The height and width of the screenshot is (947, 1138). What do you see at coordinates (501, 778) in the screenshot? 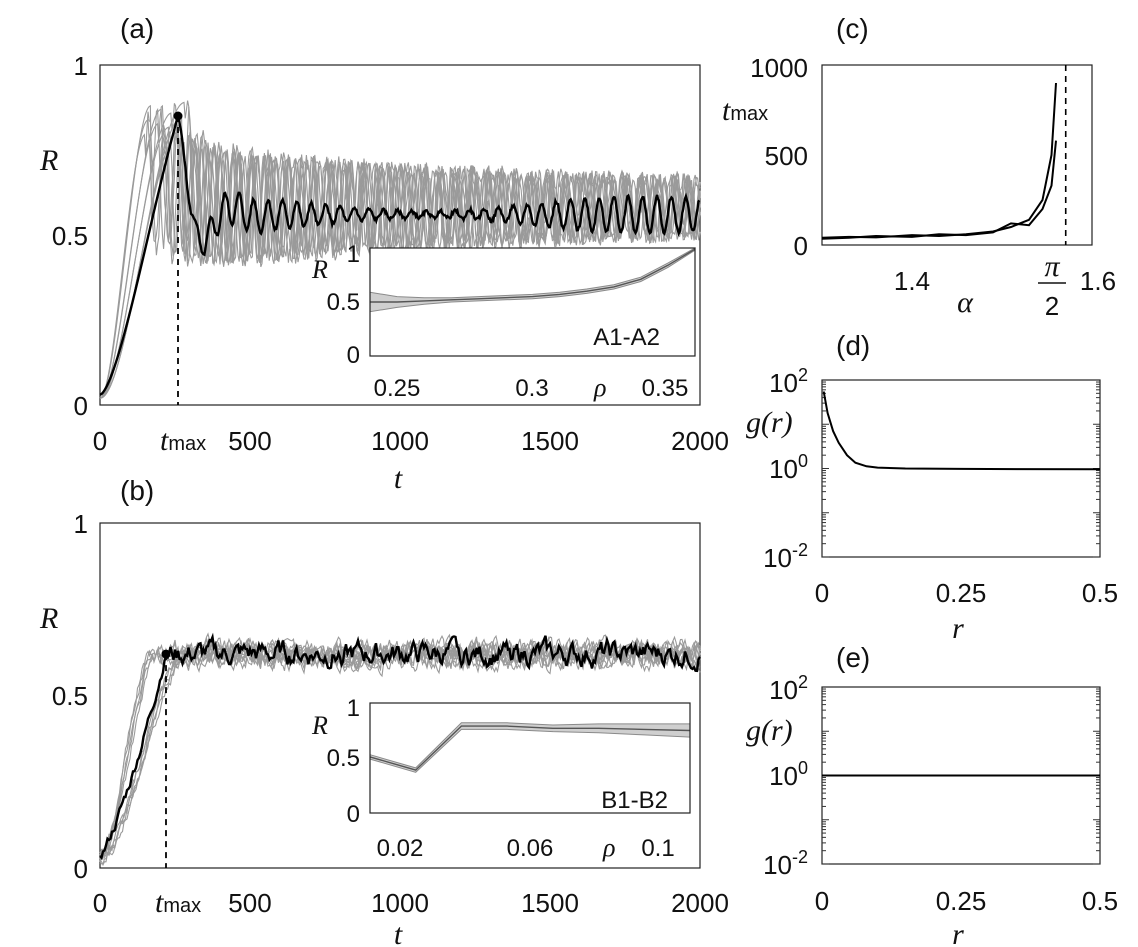
I see `panel-b-inset: 0 0.5 1 0.02 0.06 0.1 ρ R B1-B2` at bounding box center [501, 778].